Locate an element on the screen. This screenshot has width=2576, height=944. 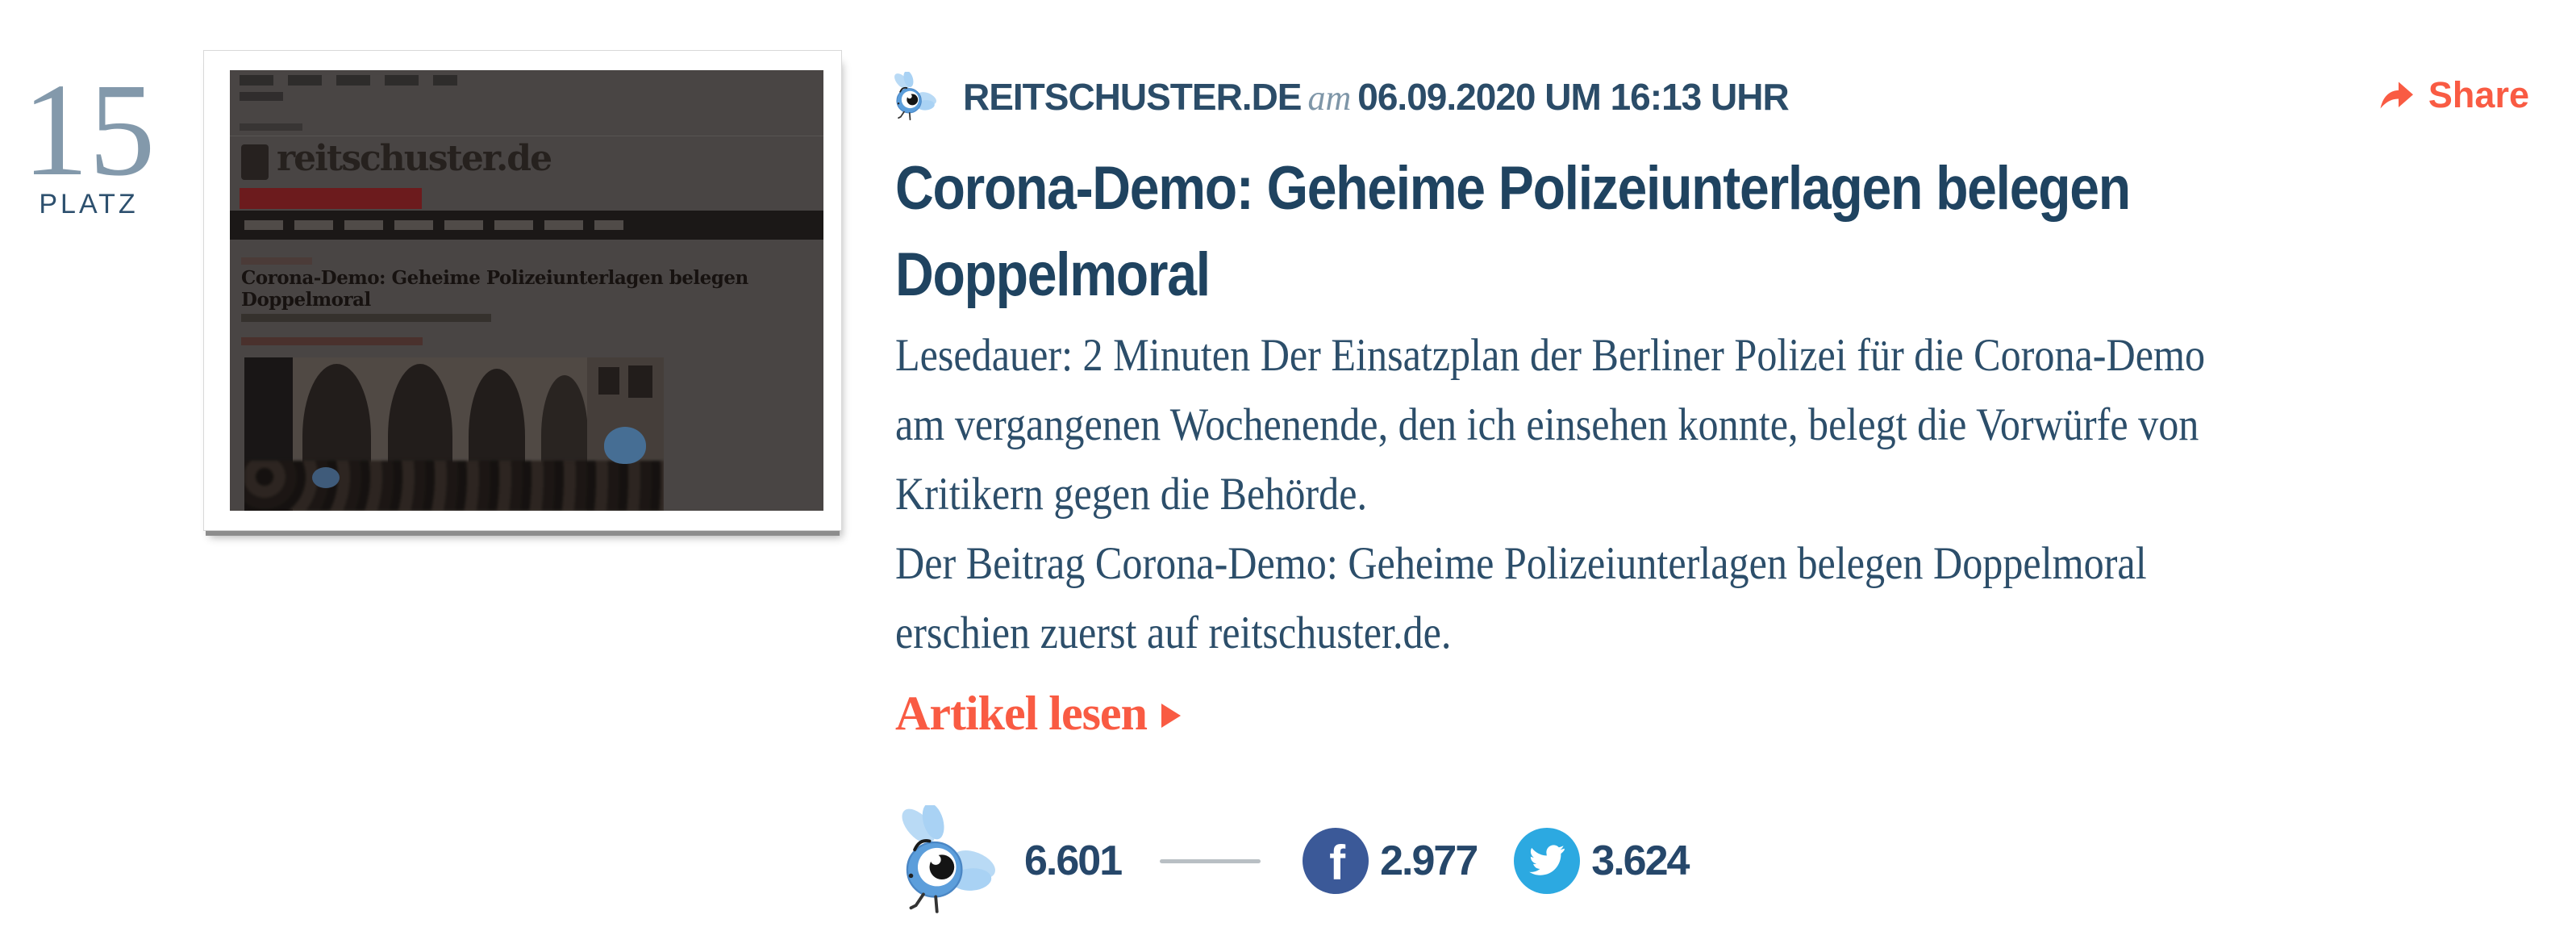
share-label: Share is located at coordinates (2478, 94).